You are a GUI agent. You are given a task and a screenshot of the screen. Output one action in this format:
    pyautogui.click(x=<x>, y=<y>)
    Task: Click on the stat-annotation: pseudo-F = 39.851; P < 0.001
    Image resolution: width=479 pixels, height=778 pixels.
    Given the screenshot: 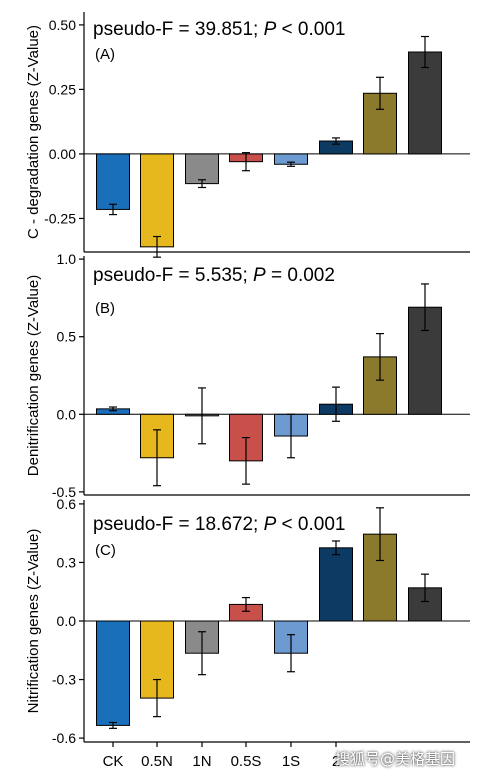 What is the action you would take?
    pyautogui.click(x=219, y=29)
    